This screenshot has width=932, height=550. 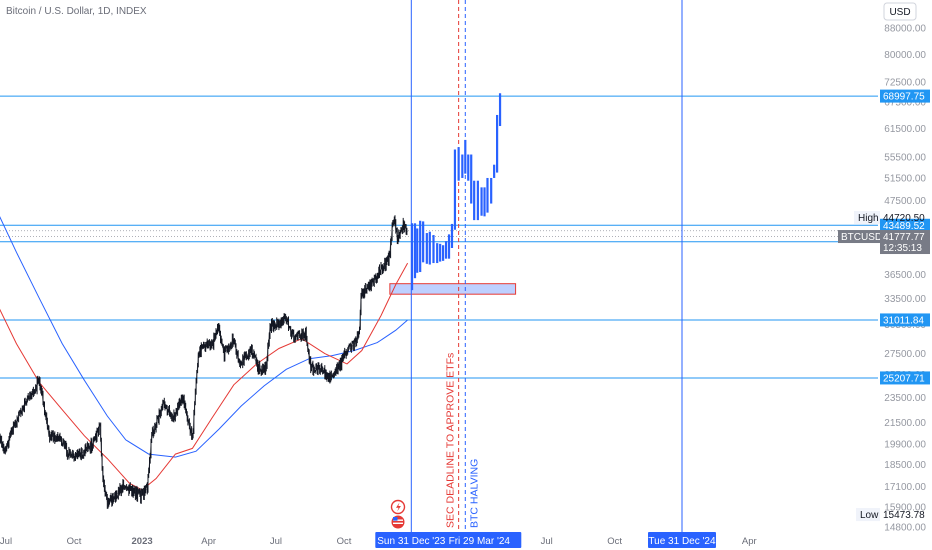 I want to click on current-price-tag, so click(x=905, y=242).